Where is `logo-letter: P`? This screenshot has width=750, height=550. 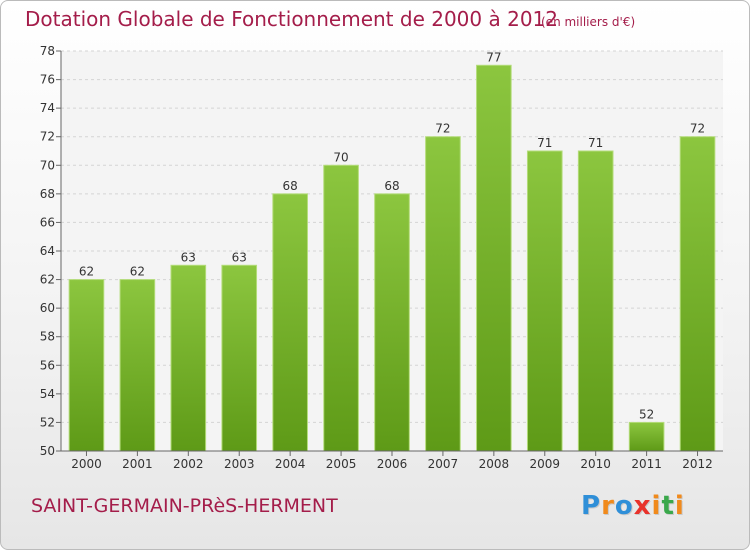 logo-letter: P is located at coordinates (591, 506).